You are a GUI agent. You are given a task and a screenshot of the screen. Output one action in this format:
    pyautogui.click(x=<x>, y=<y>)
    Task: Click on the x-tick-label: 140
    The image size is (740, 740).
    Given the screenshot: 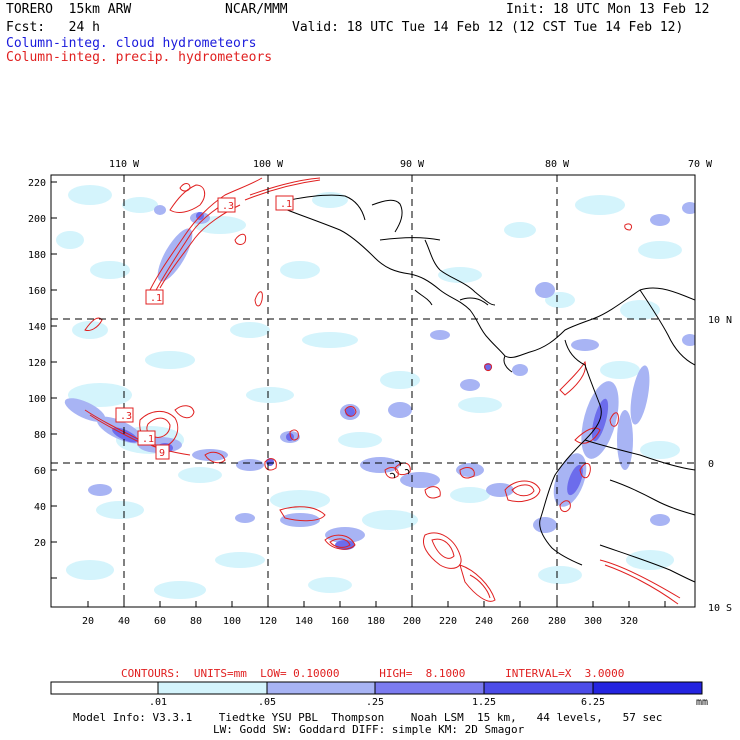 What is the action you would take?
    pyautogui.click(x=304, y=621)
    